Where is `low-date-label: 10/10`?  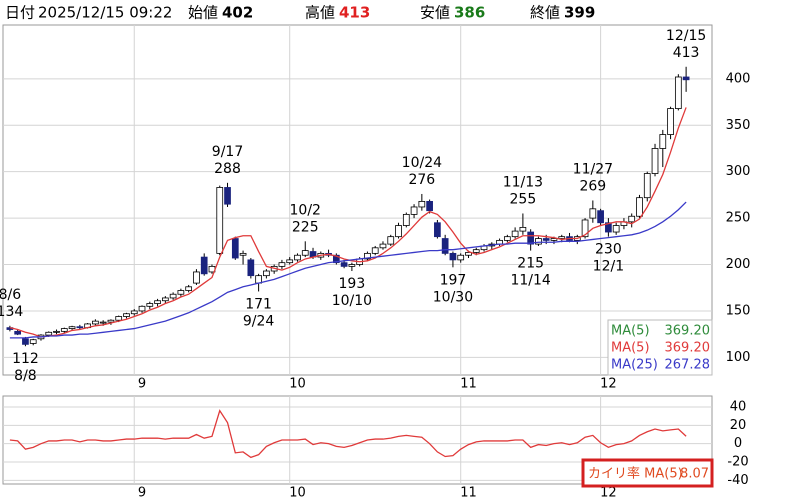
low-date-label: 10/10 is located at coordinates (352, 301).